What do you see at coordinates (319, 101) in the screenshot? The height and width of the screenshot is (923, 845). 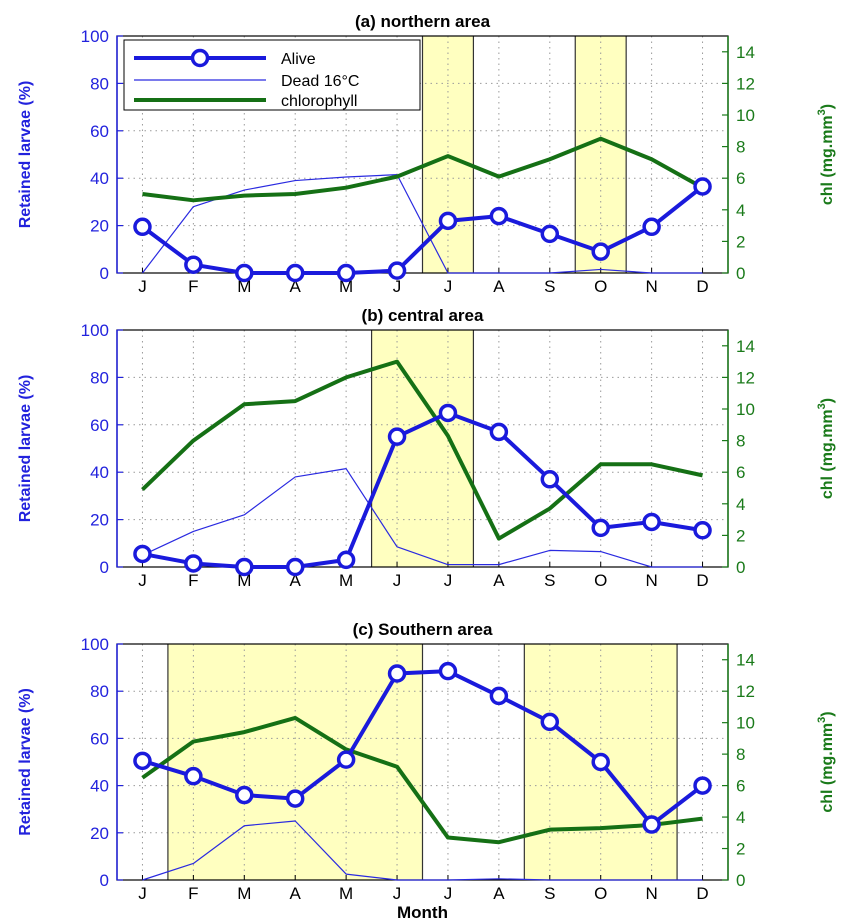 I see `legend-label-chlorophyll: chlorophyll` at bounding box center [319, 101].